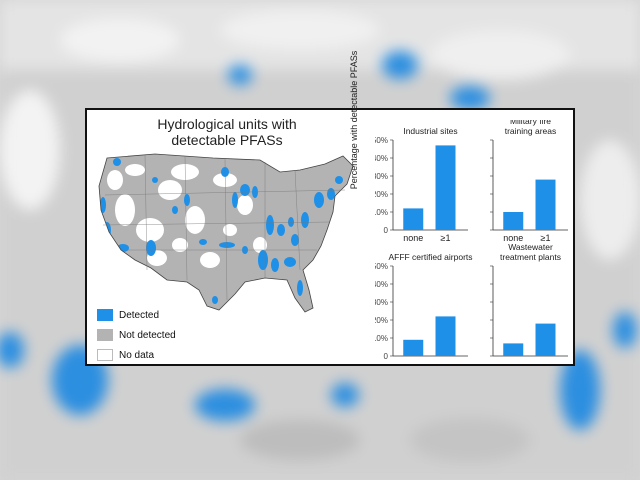 This screenshot has height=480, width=640. What do you see at coordinates (105, 355) in the screenshot?
I see `legend-swatch-no-data` at bounding box center [105, 355].